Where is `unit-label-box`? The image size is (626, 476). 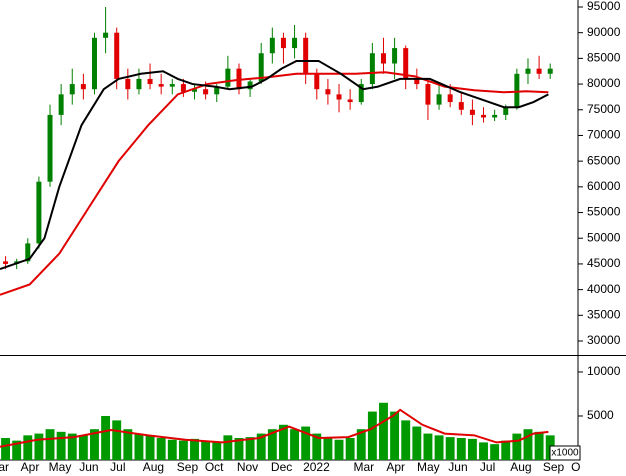 unit-label-box is located at coordinates (565, 453).